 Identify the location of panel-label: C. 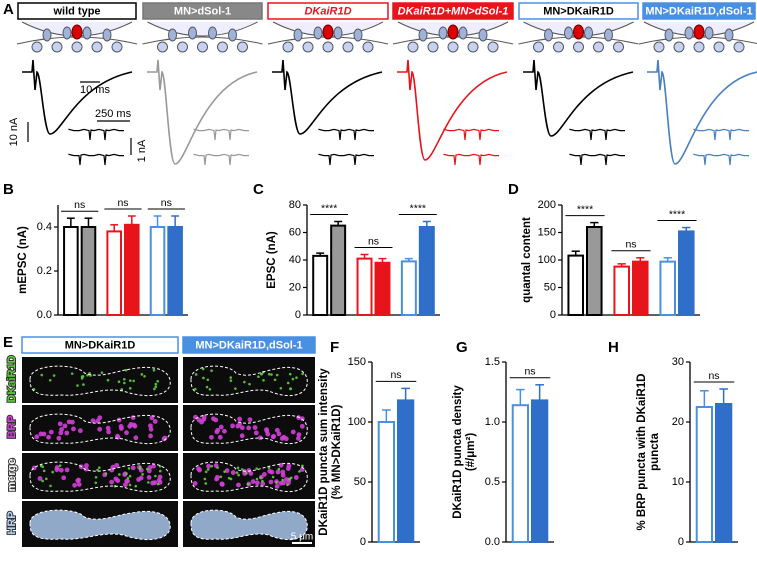
(258, 189).